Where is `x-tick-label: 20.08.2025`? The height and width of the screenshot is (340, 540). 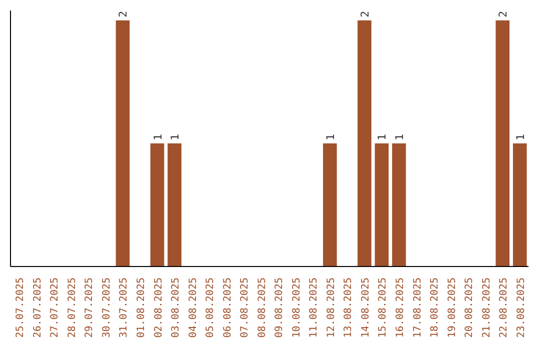 x-tick-label: 20.08.2025 is located at coordinates (470, 307).